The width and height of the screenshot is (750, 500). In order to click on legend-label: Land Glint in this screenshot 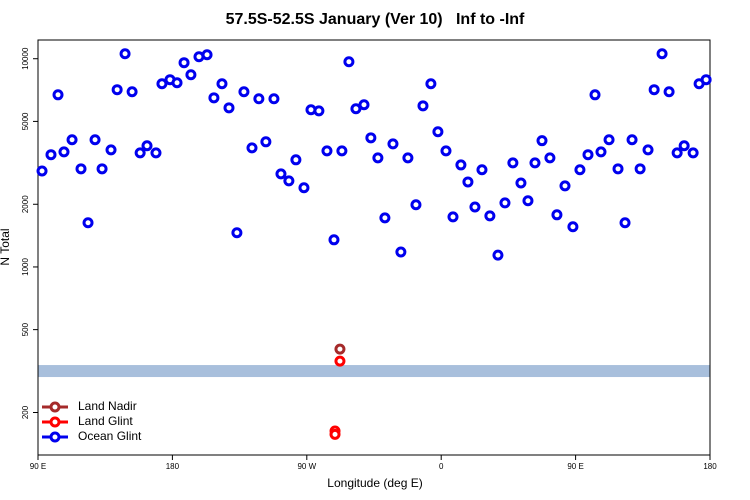, I will do `click(105, 421)`.